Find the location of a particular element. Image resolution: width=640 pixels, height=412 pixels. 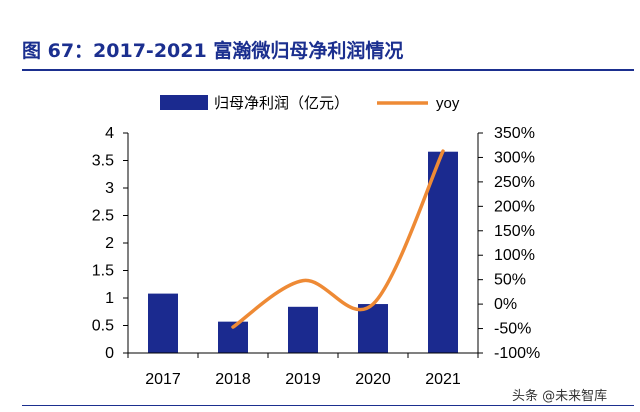

x-tick-label: 2021 is located at coordinates (443, 379).